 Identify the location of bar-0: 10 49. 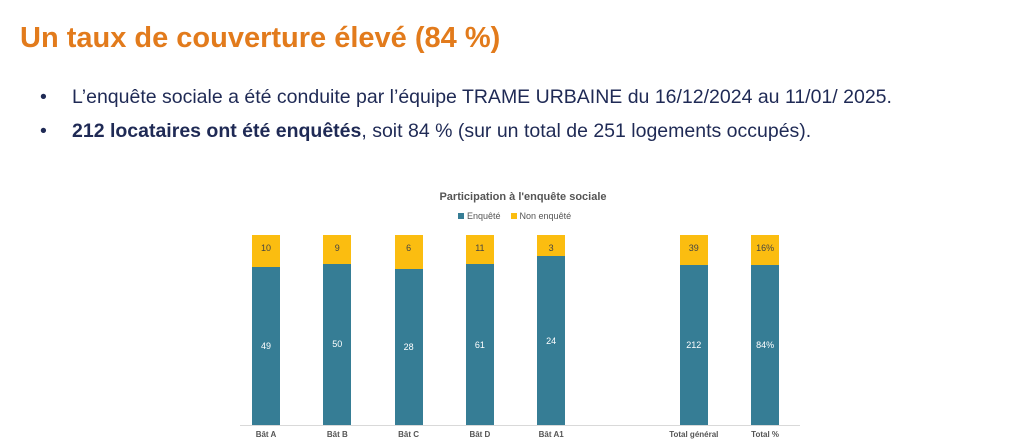
(266, 330).